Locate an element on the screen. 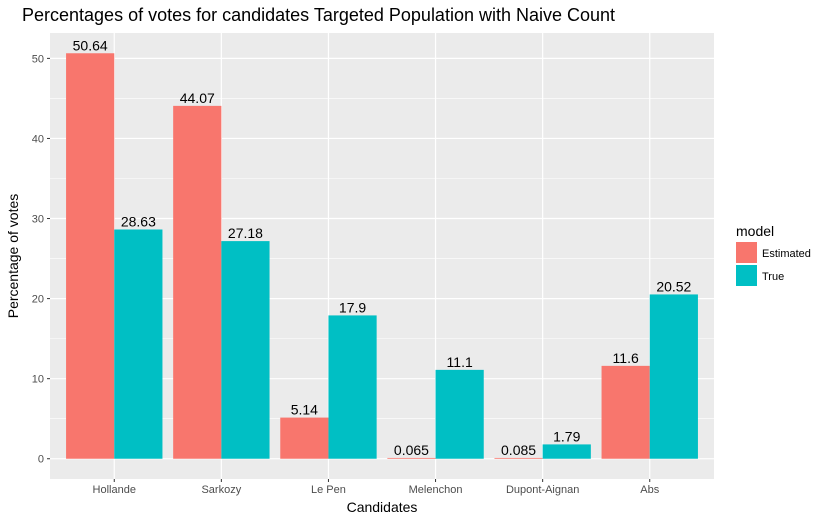 The height and width of the screenshot is (519, 830). legend-label: True is located at coordinates (773, 277).